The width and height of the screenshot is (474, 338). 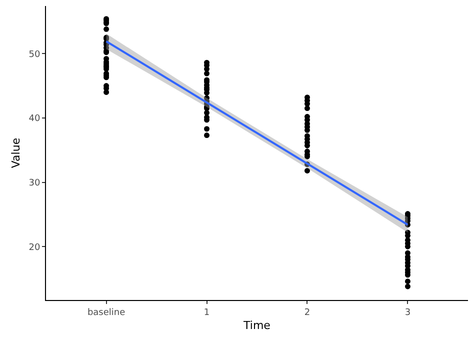 What do you see at coordinates (15, 153) in the screenshot?
I see `y-axis-title: Value` at bounding box center [15, 153].